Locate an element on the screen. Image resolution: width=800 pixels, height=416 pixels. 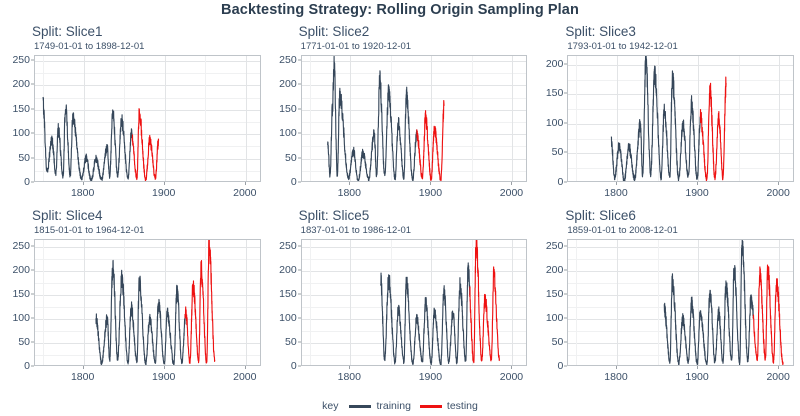
facet-title: Split: Slice5 is located at coordinates (334, 215).